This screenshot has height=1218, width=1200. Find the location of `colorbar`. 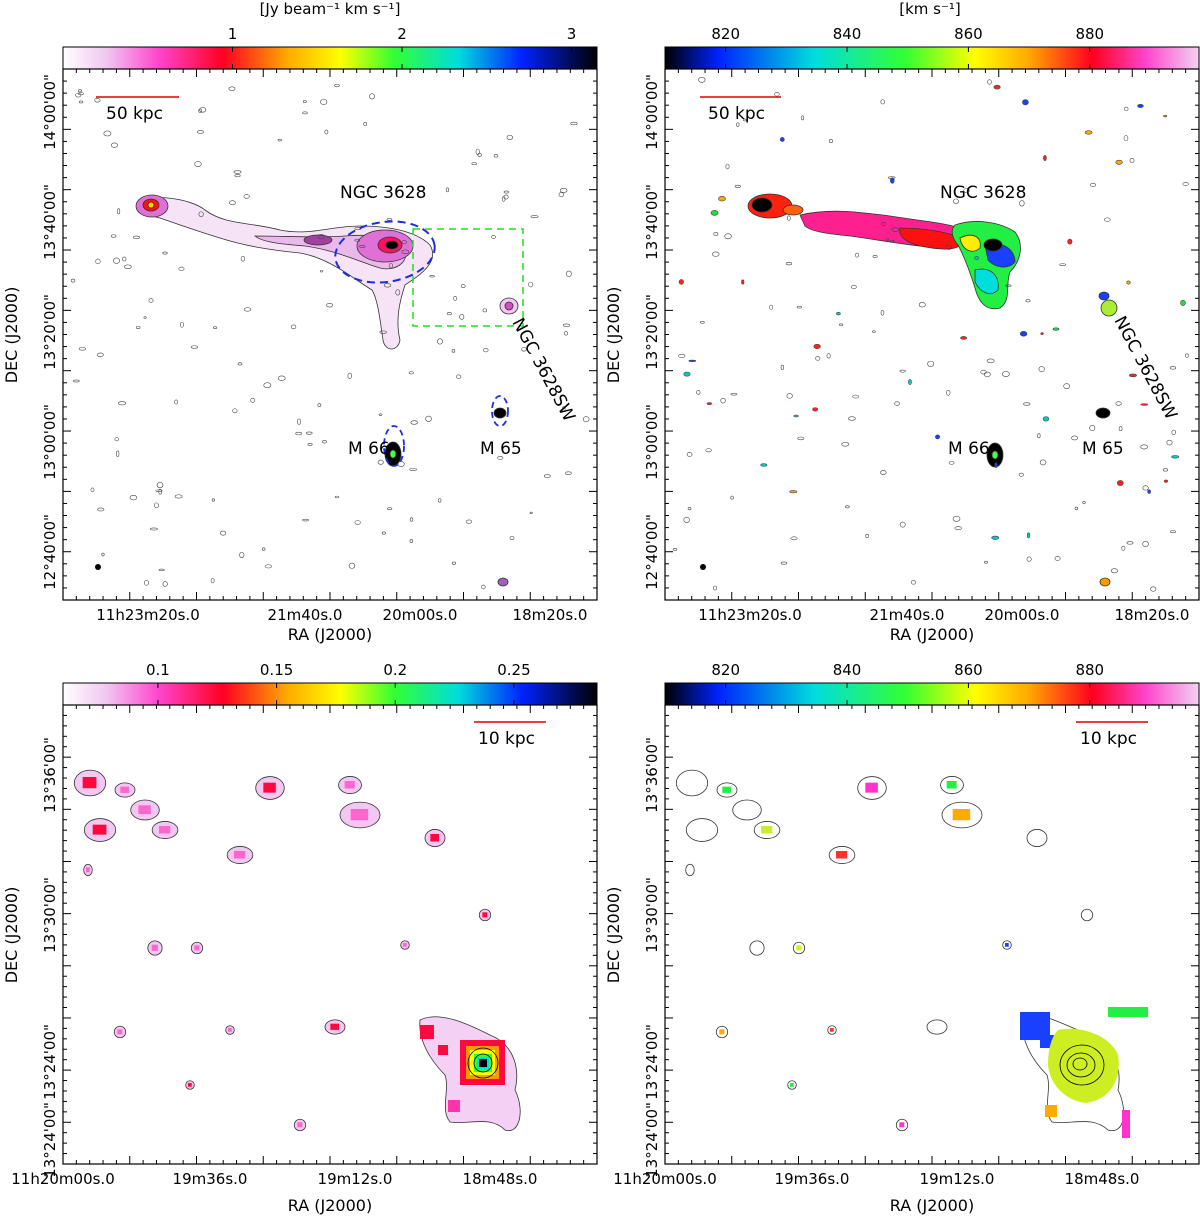

colorbar is located at coordinates (330, 694).